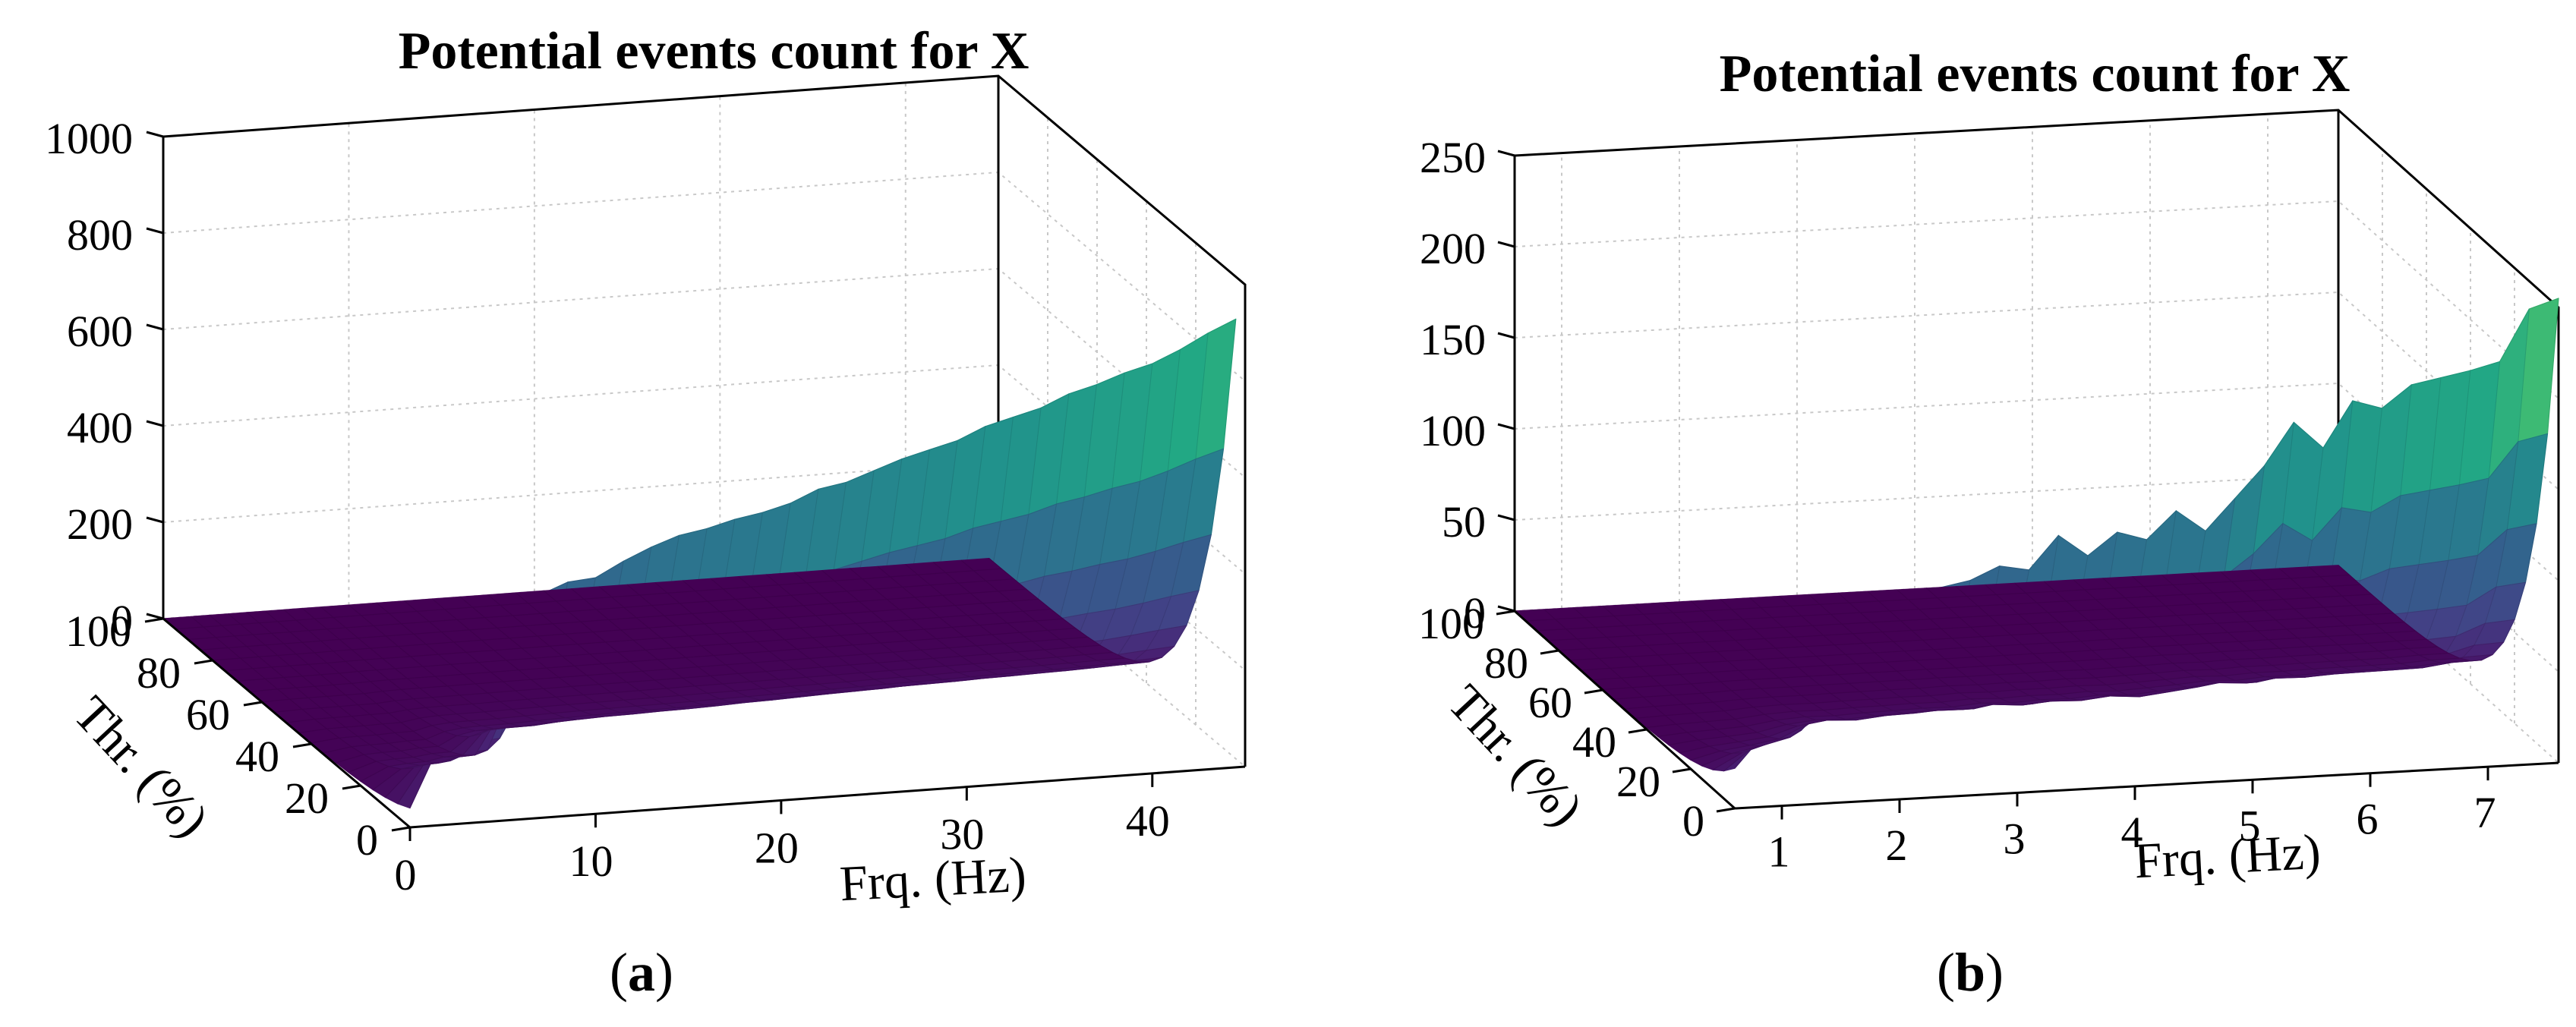 The width and height of the screenshot is (2576, 1027). What do you see at coordinates (1897, 845) in the screenshot?
I see `x-tick-label: 2` at bounding box center [1897, 845].